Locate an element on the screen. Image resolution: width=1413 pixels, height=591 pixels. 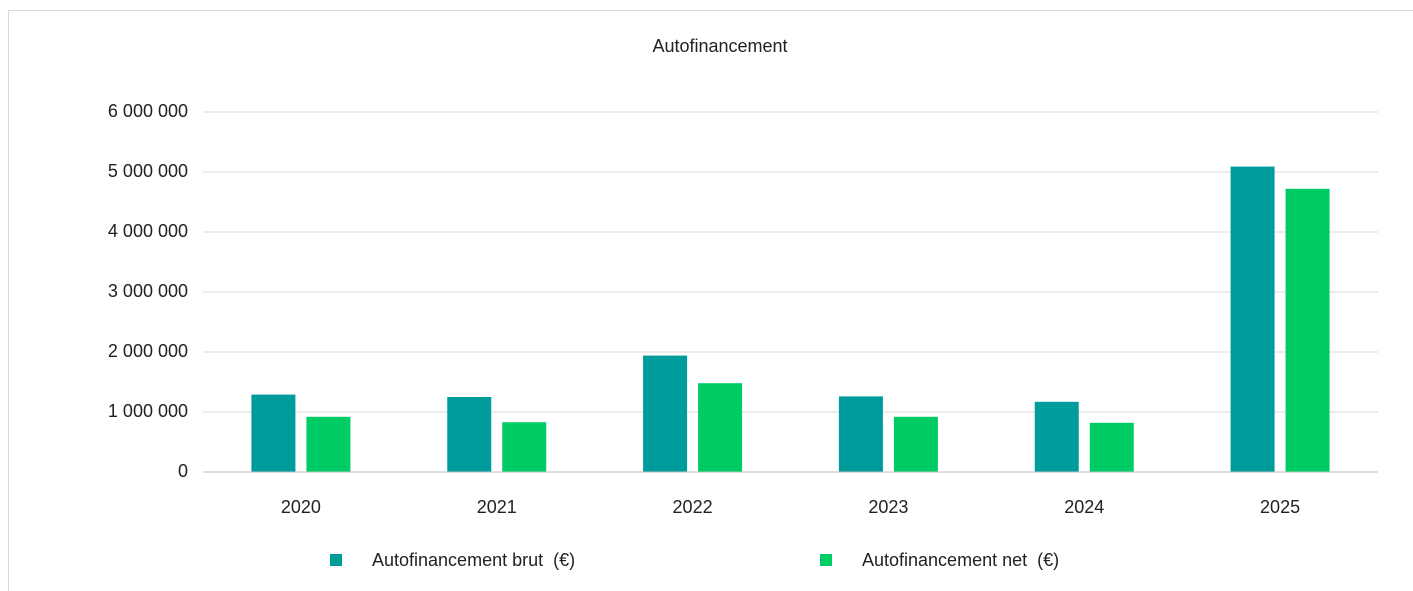
x-tick-label: 2023 is located at coordinates (888, 507).